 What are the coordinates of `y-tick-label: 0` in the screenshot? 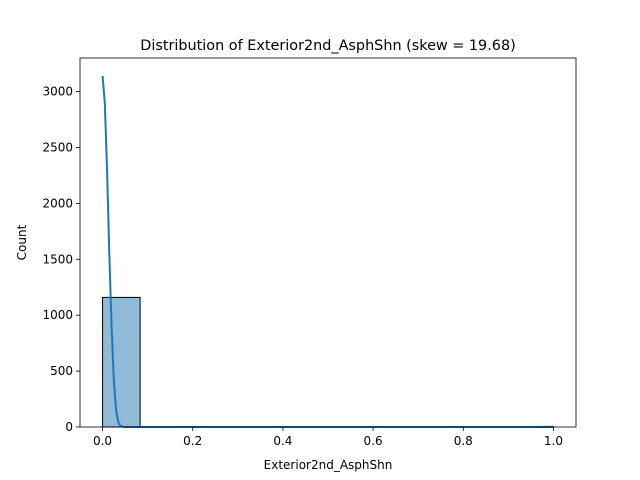 It's located at (69, 427).